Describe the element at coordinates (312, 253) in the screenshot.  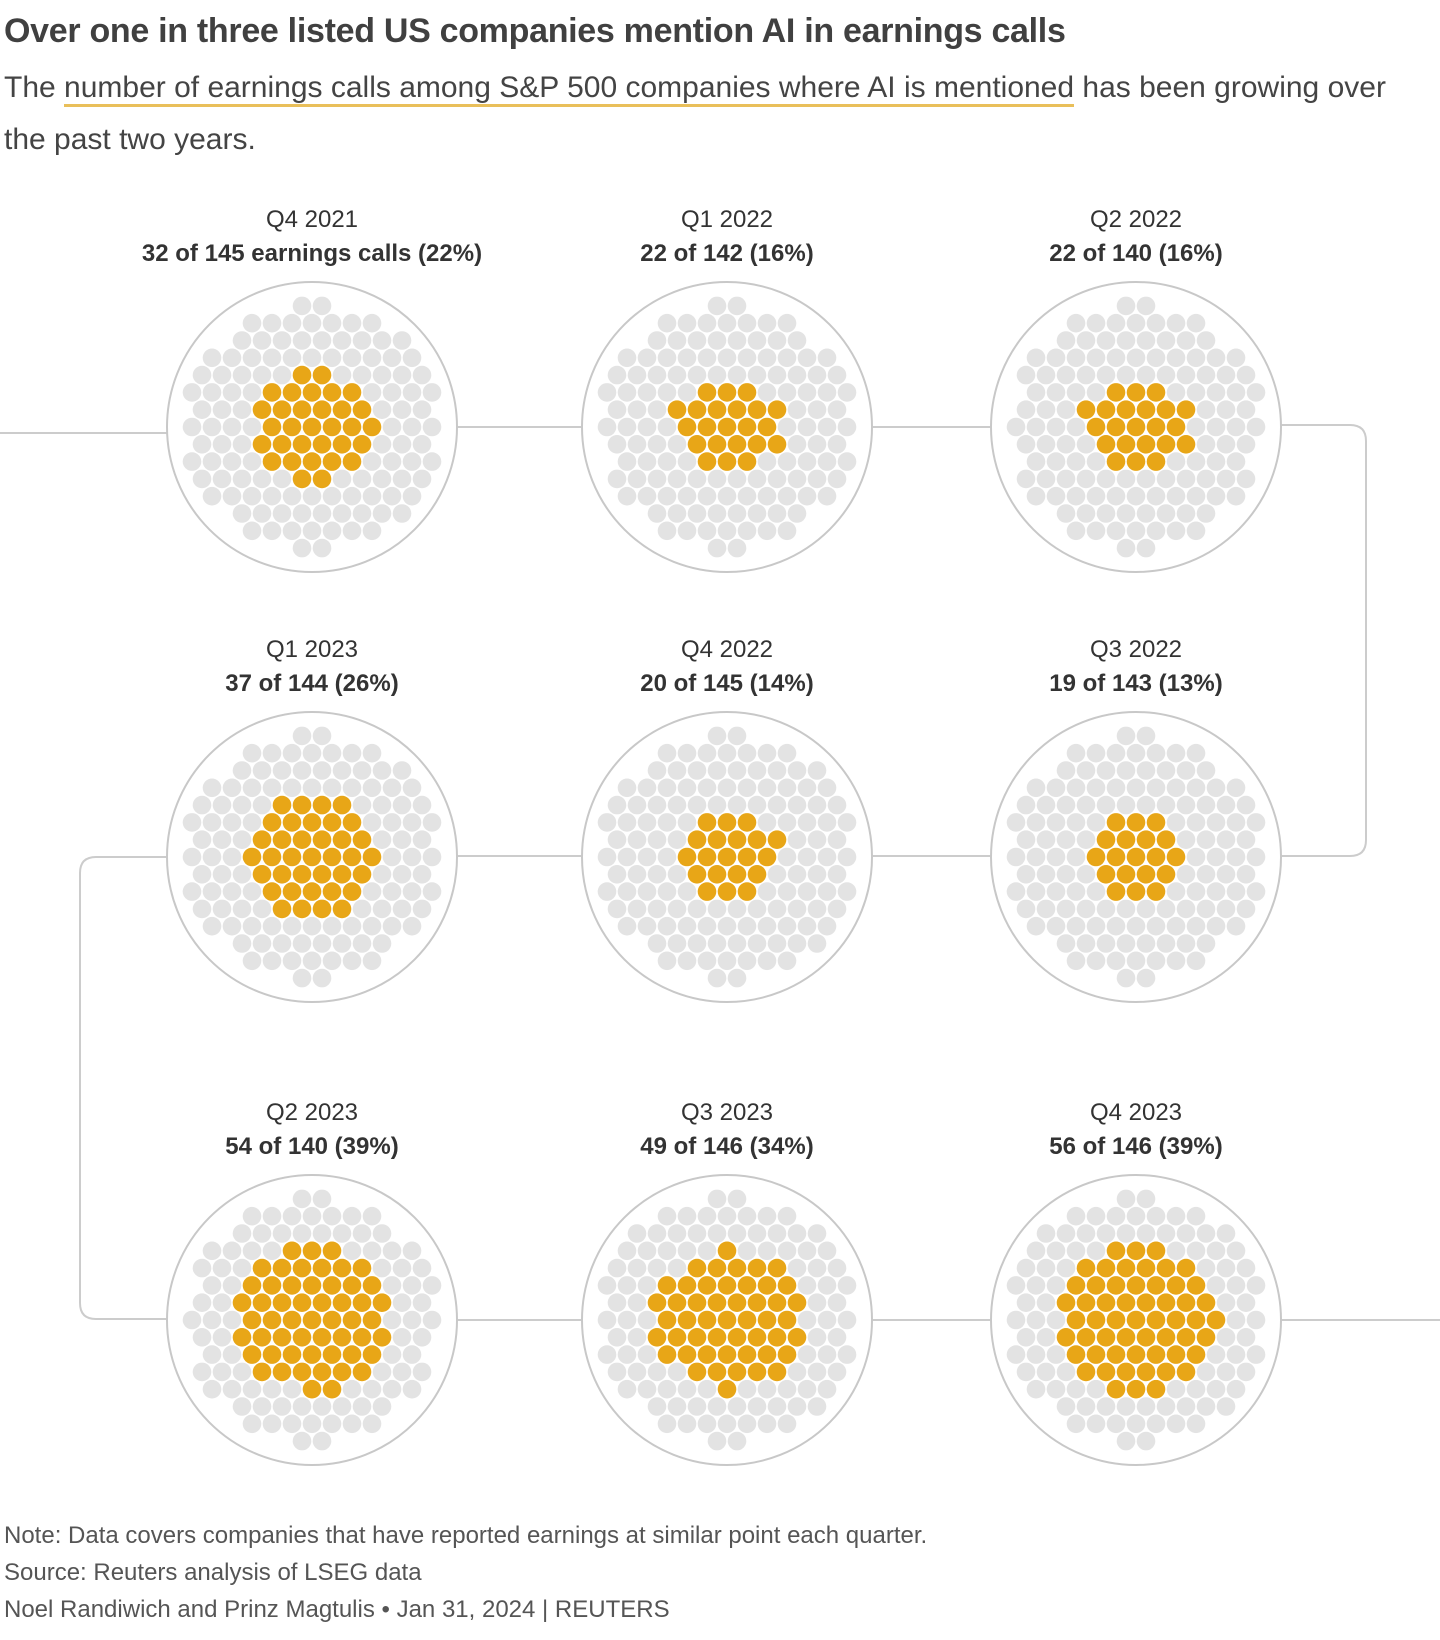
I see `count-label: 32 of 145 earnings calls (22%)` at that location.